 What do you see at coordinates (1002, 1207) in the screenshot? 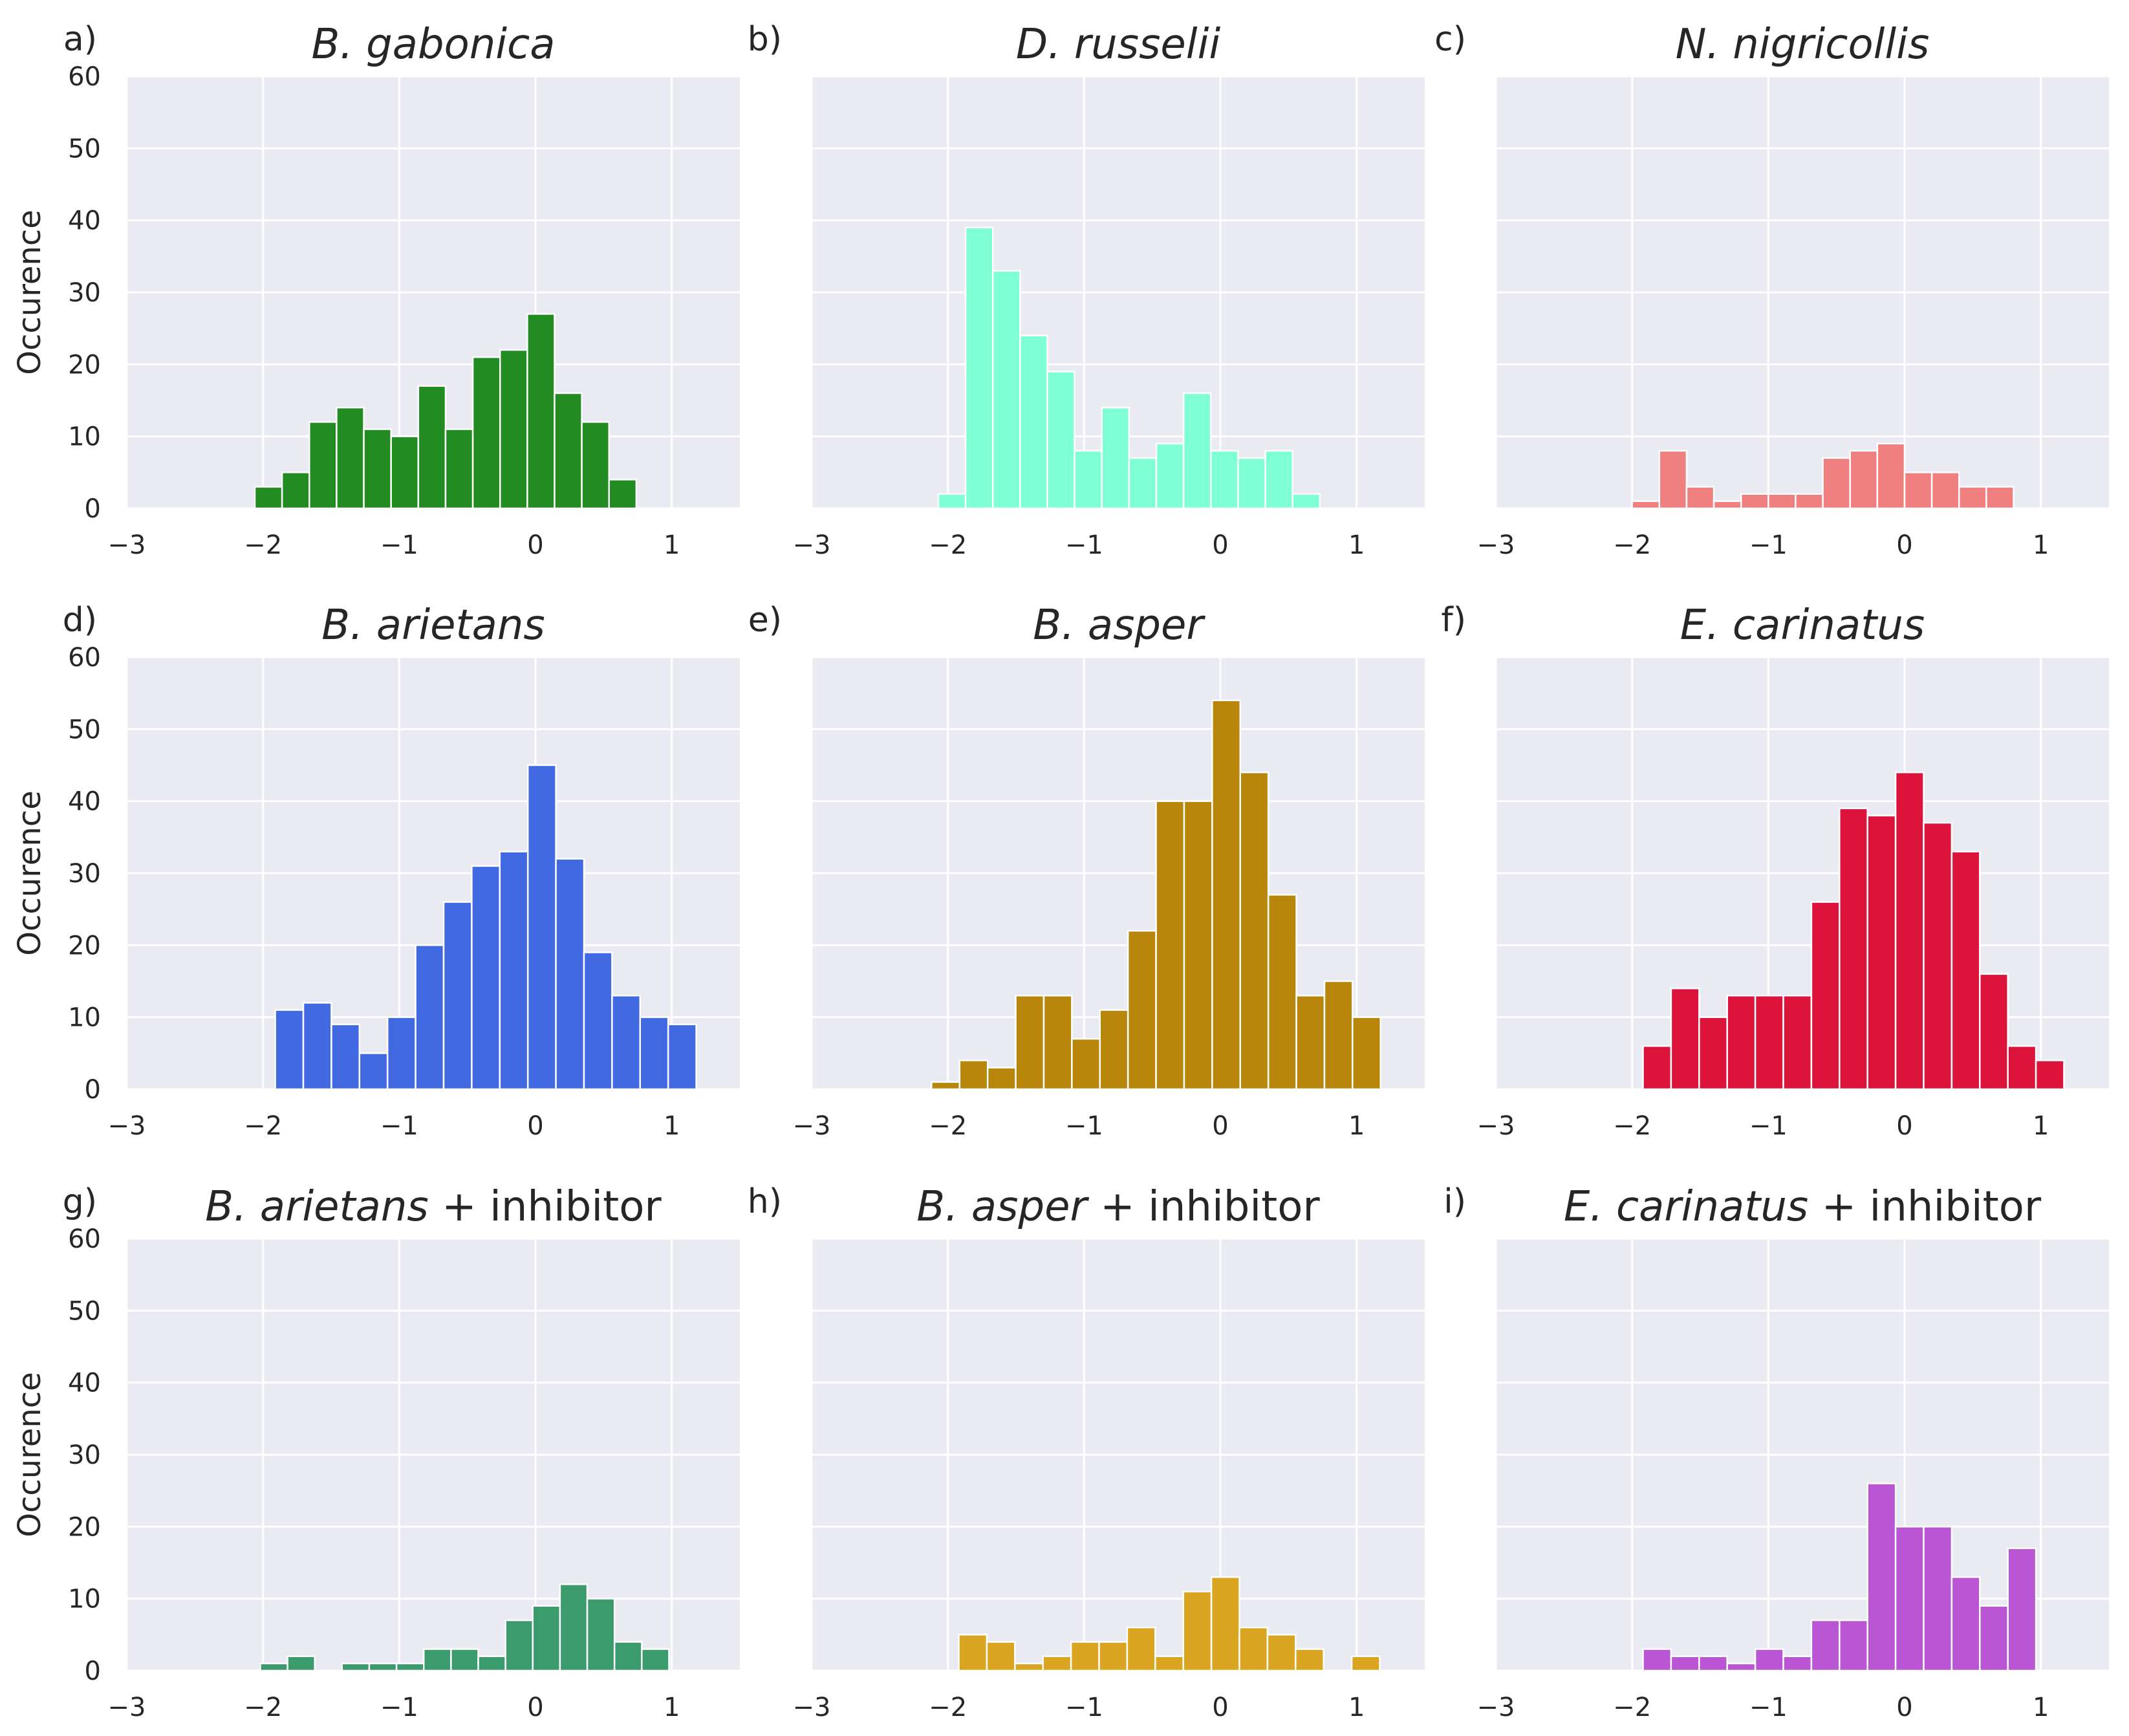
I see `species-name: B. asper` at bounding box center [1002, 1207].